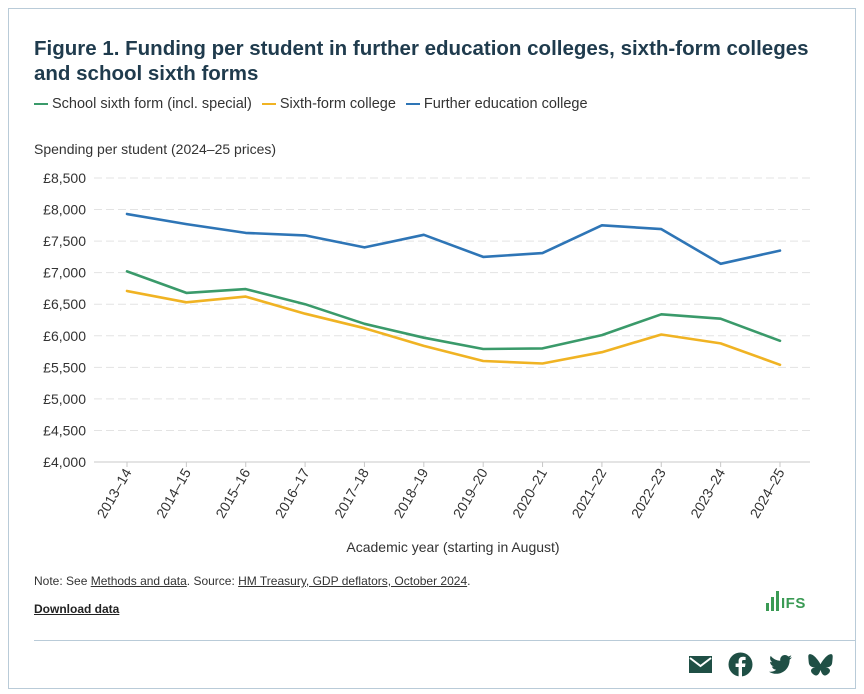 The image size is (864, 694). I want to click on x-tick-label: 2023–24, so click(707, 492).